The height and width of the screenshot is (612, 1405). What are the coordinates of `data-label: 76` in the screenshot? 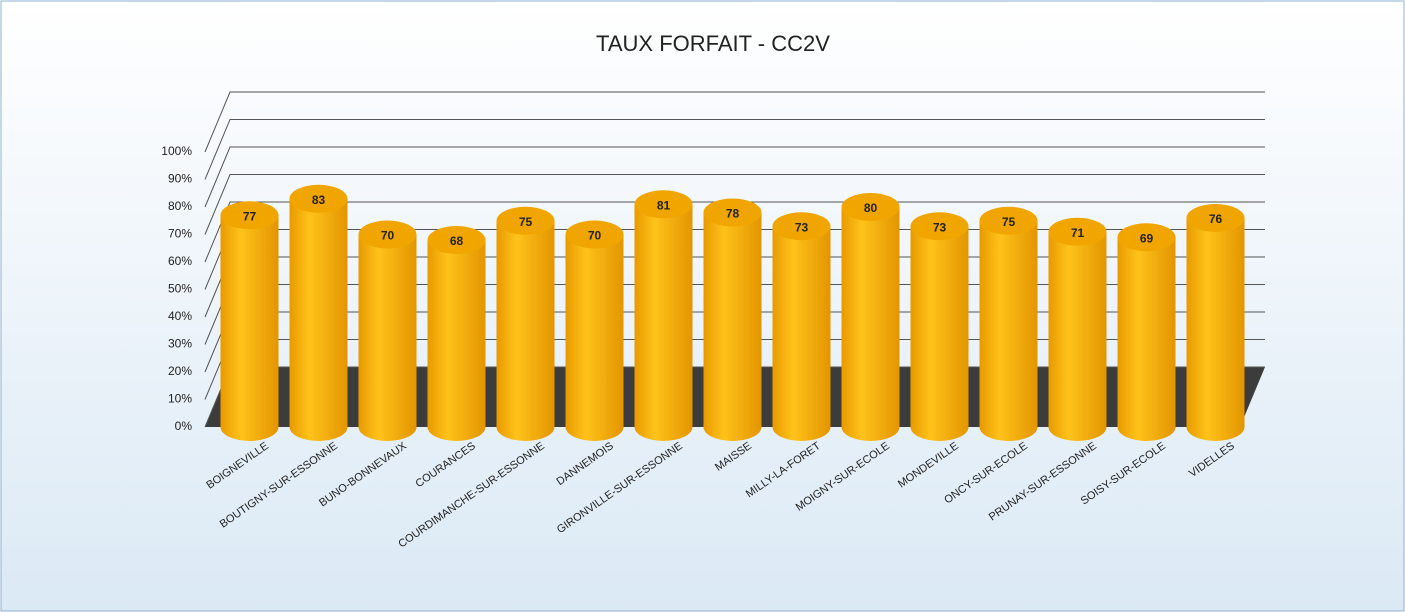 It's located at (1216, 219).